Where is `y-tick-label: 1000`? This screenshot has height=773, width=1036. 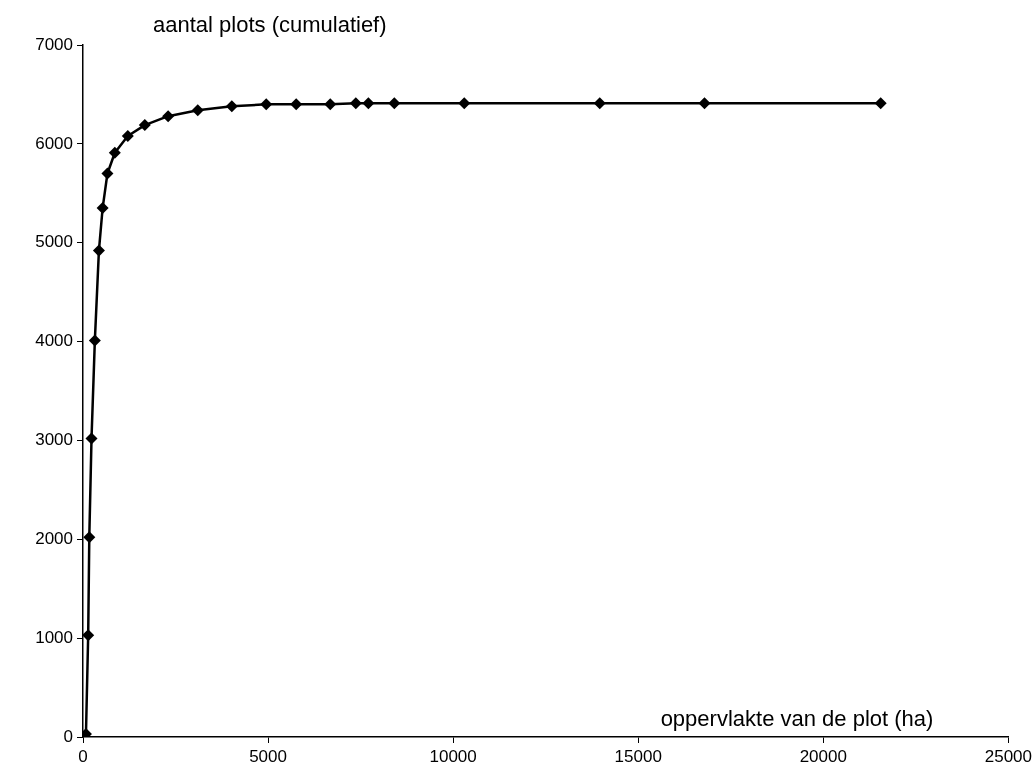 y-tick-label: 1000 is located at coordinates (54, 637).